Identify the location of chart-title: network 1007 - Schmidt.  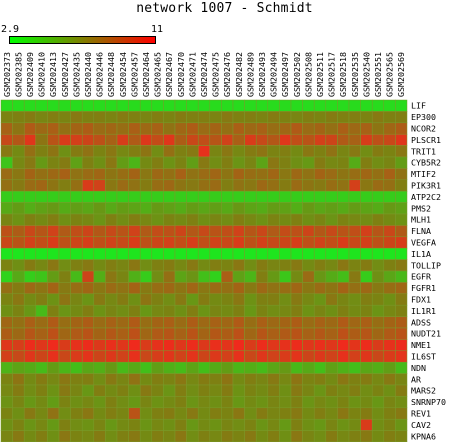
(224, 8).